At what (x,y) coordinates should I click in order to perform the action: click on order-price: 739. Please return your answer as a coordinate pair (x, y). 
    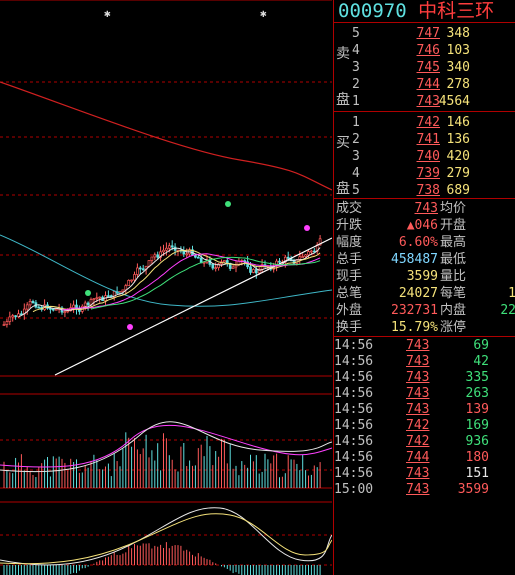
    Looking at the image, I should click on (428, 173).